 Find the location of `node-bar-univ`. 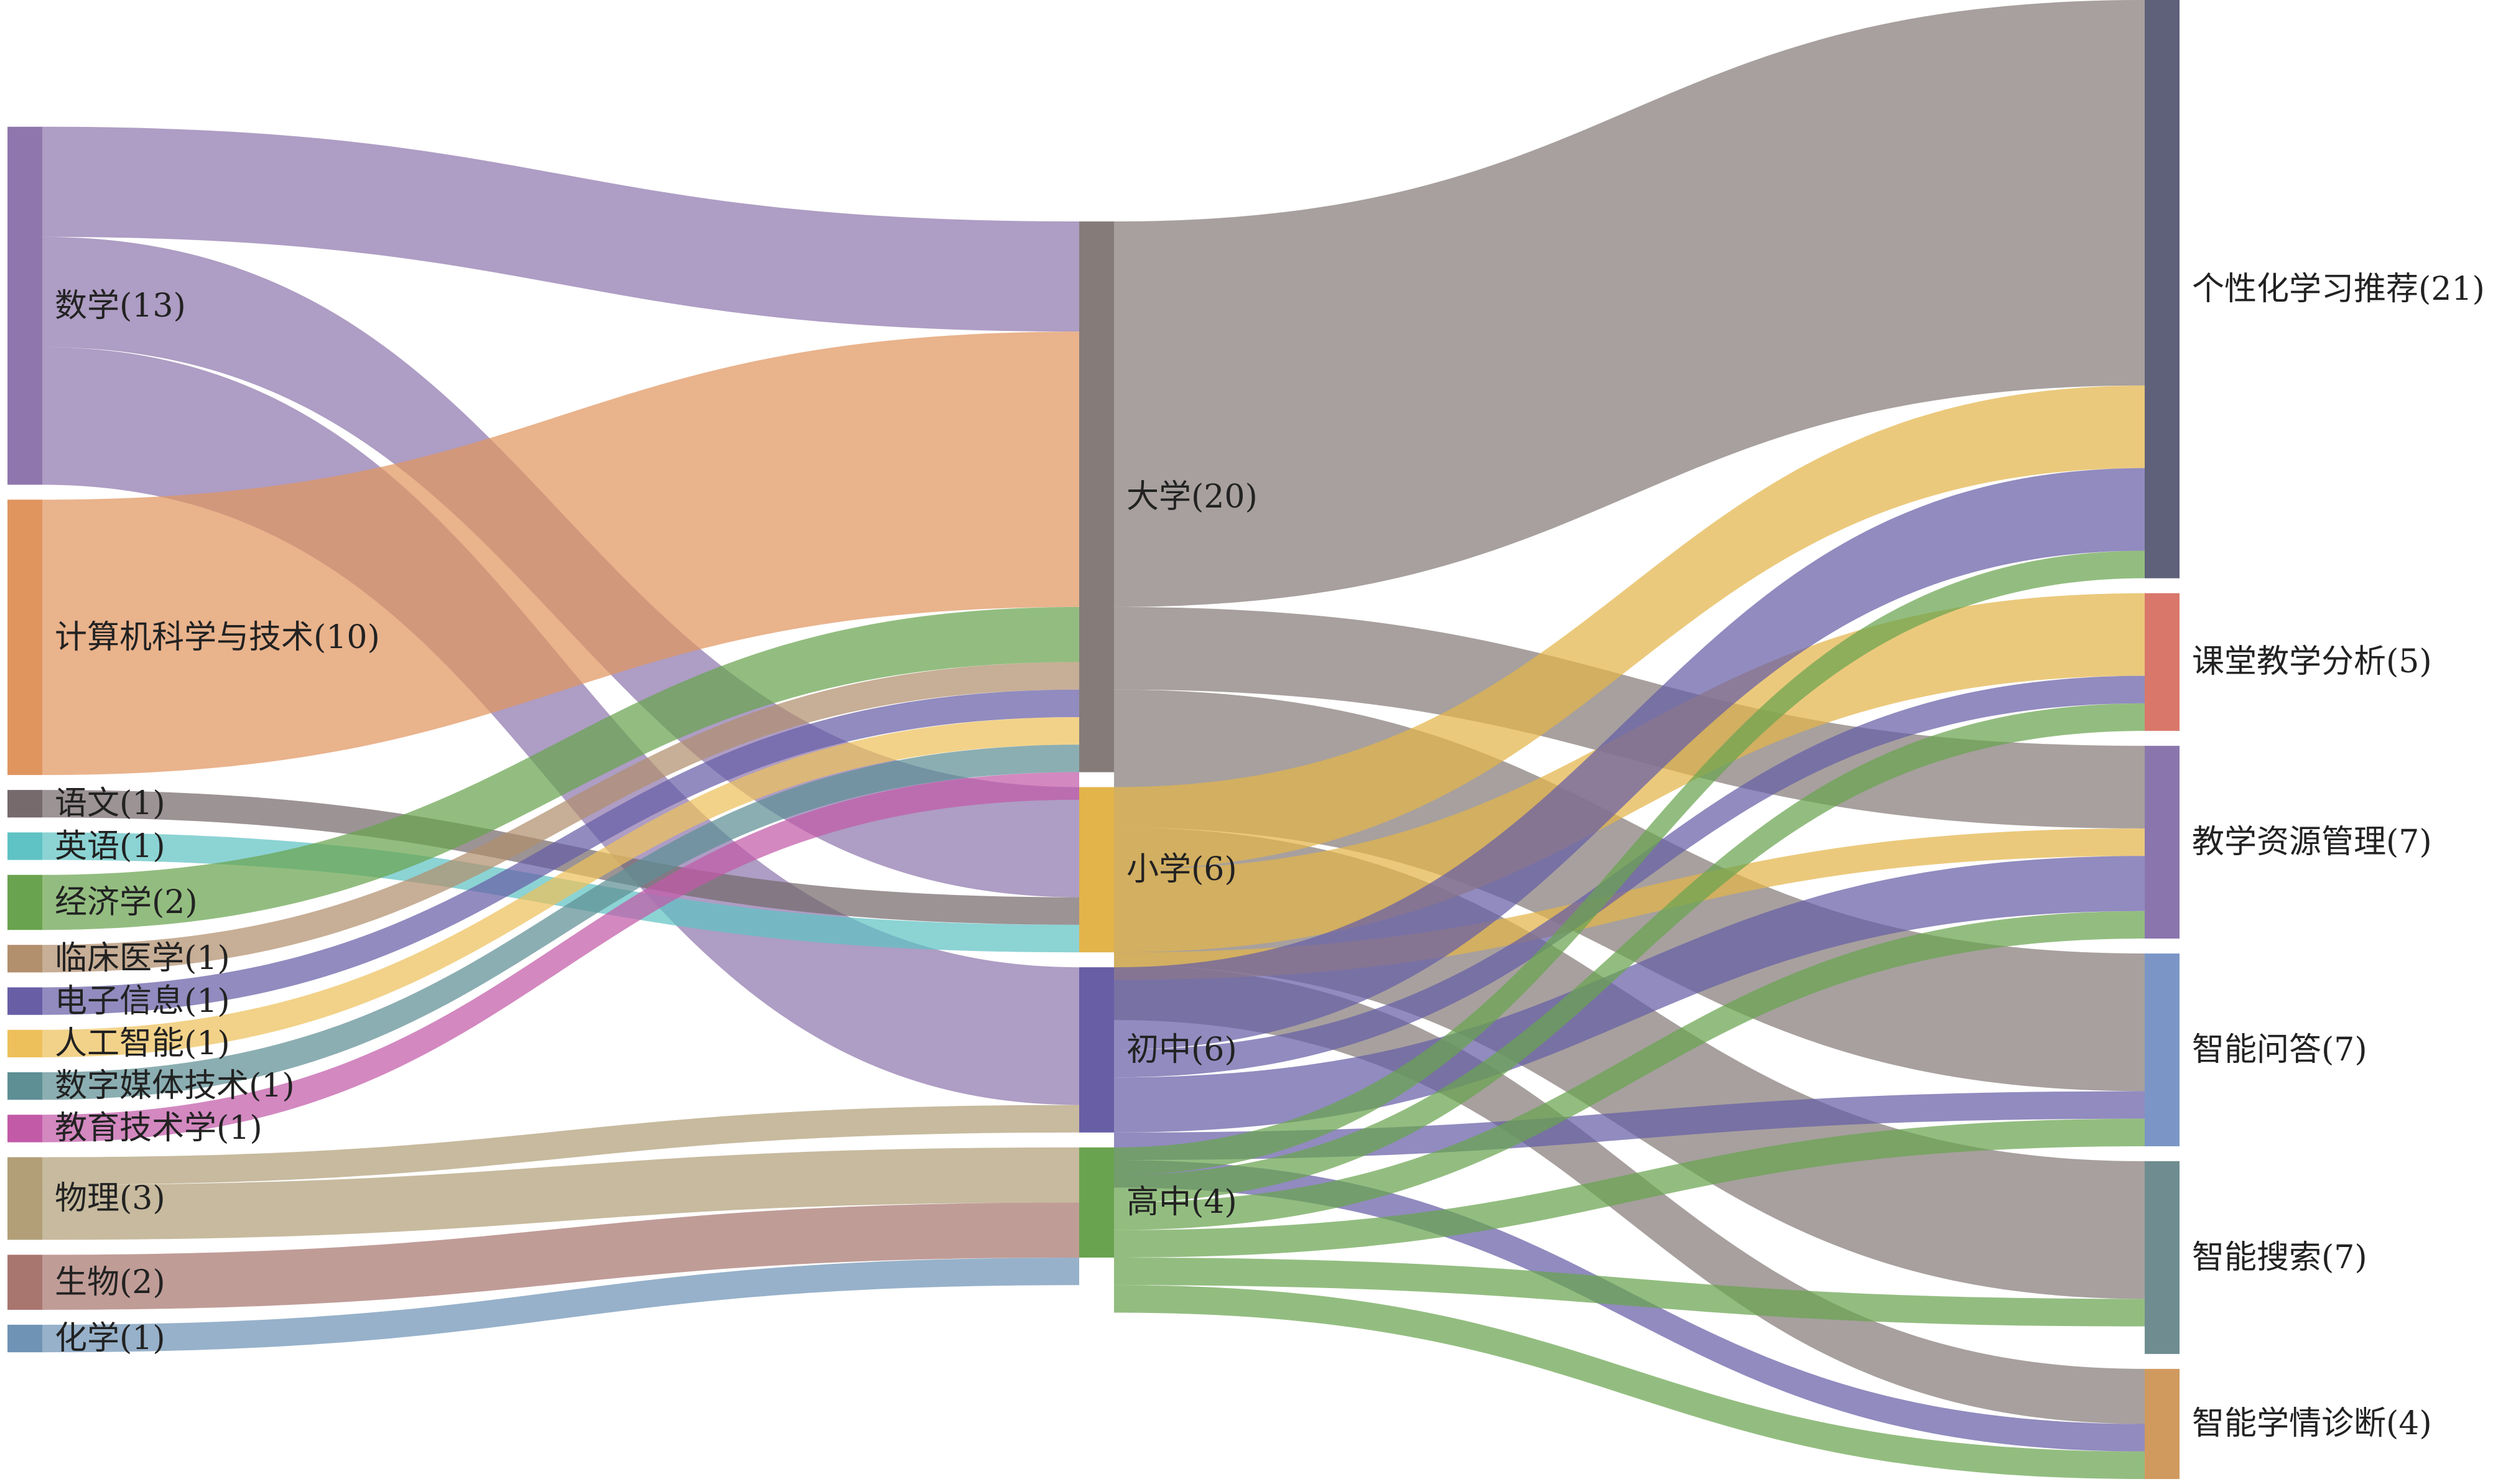

node-bar-univ is located at coordinates (1096, 496).